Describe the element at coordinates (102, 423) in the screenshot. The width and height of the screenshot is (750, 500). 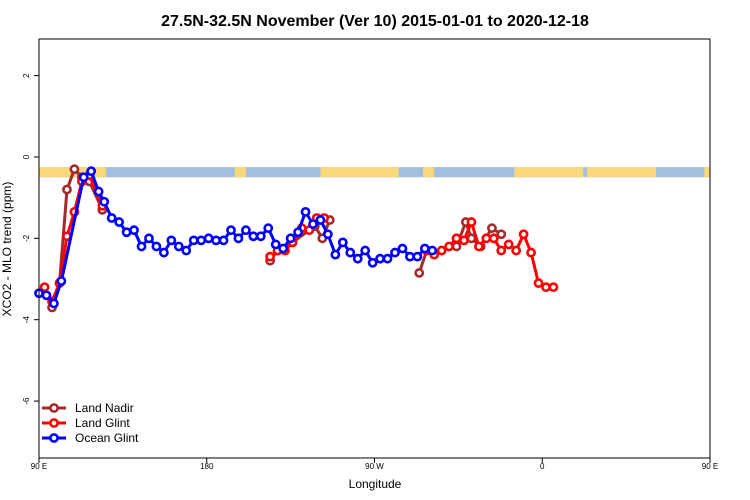
I see `legend-label: Land Glint` at that location.